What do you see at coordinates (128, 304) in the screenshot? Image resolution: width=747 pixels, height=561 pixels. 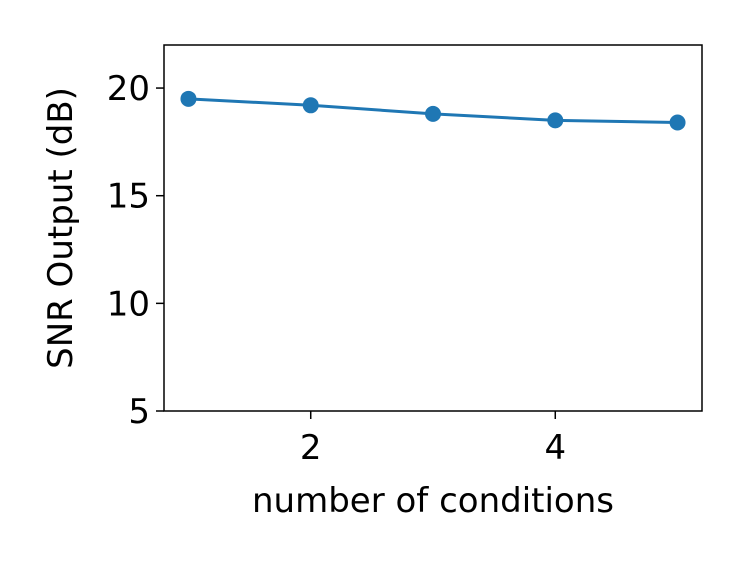 I see `y-tick-label: 10` at bounding box center [128, 304].